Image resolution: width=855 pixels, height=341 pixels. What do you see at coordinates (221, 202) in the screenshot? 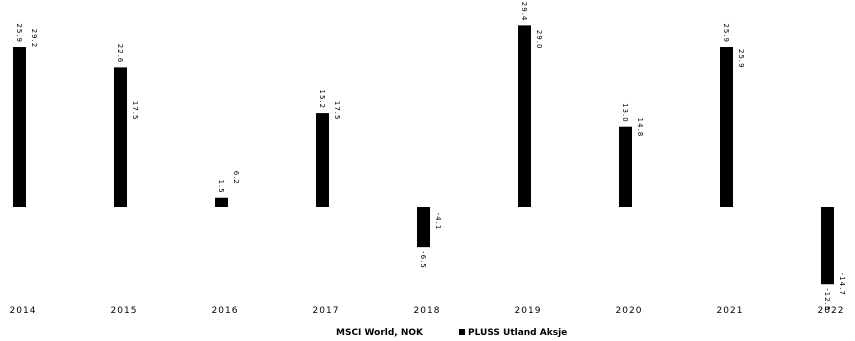
I see `bar-msci-2016` at bounding box center [221, 202].